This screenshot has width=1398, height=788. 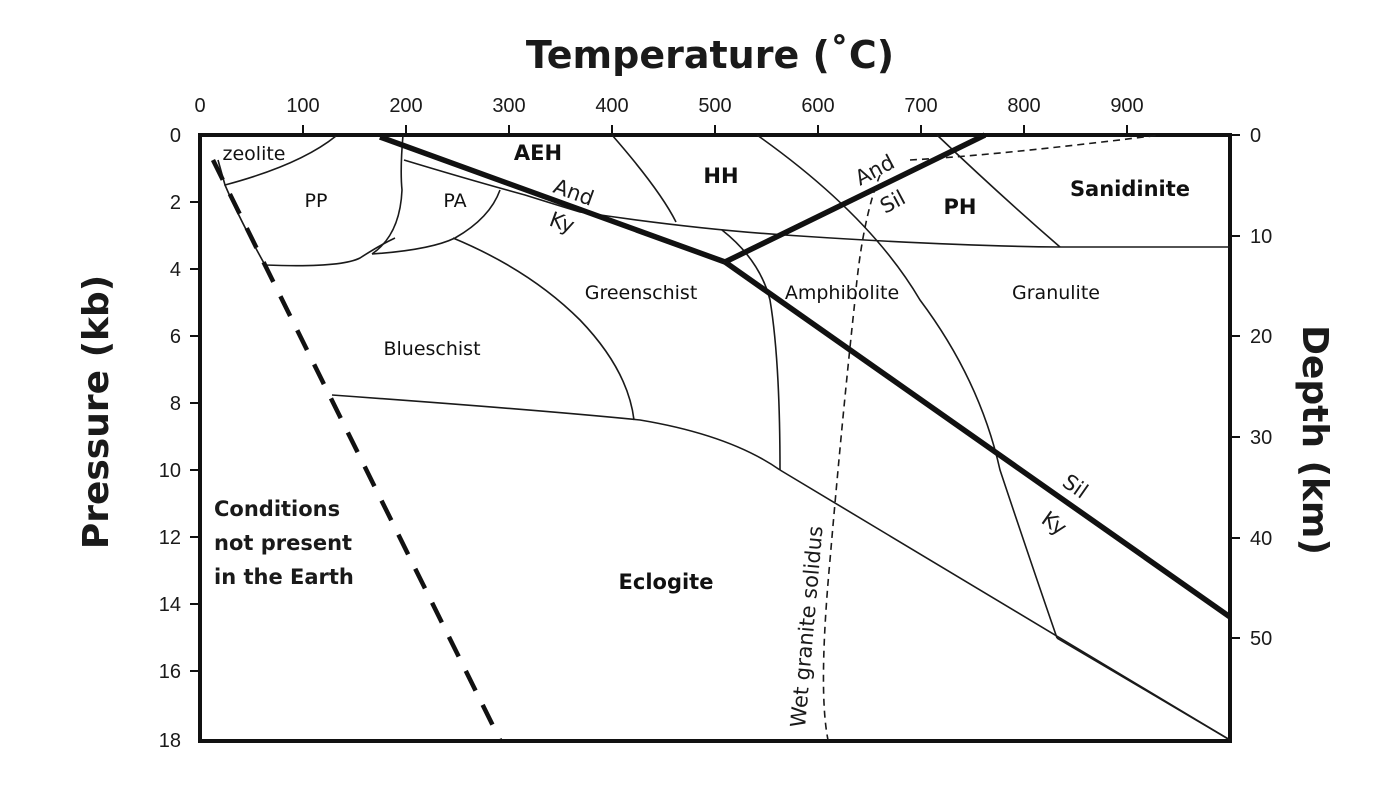 I want to click on temperature-axis-title: Temperature (˚C), so click(x=710, y=55).